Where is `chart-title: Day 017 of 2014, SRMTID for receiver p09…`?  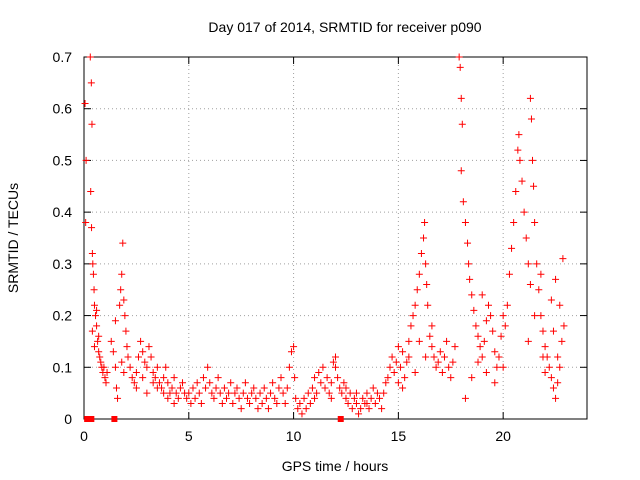 chart-title: Day 017 of 2014, SRMTID for receiver p09… is located at coordinates (344, 27).